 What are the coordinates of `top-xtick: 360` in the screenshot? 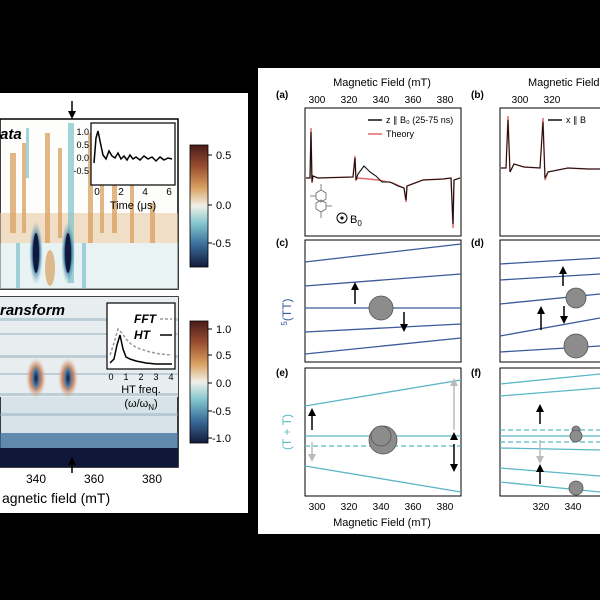 It's located at (413, 100).